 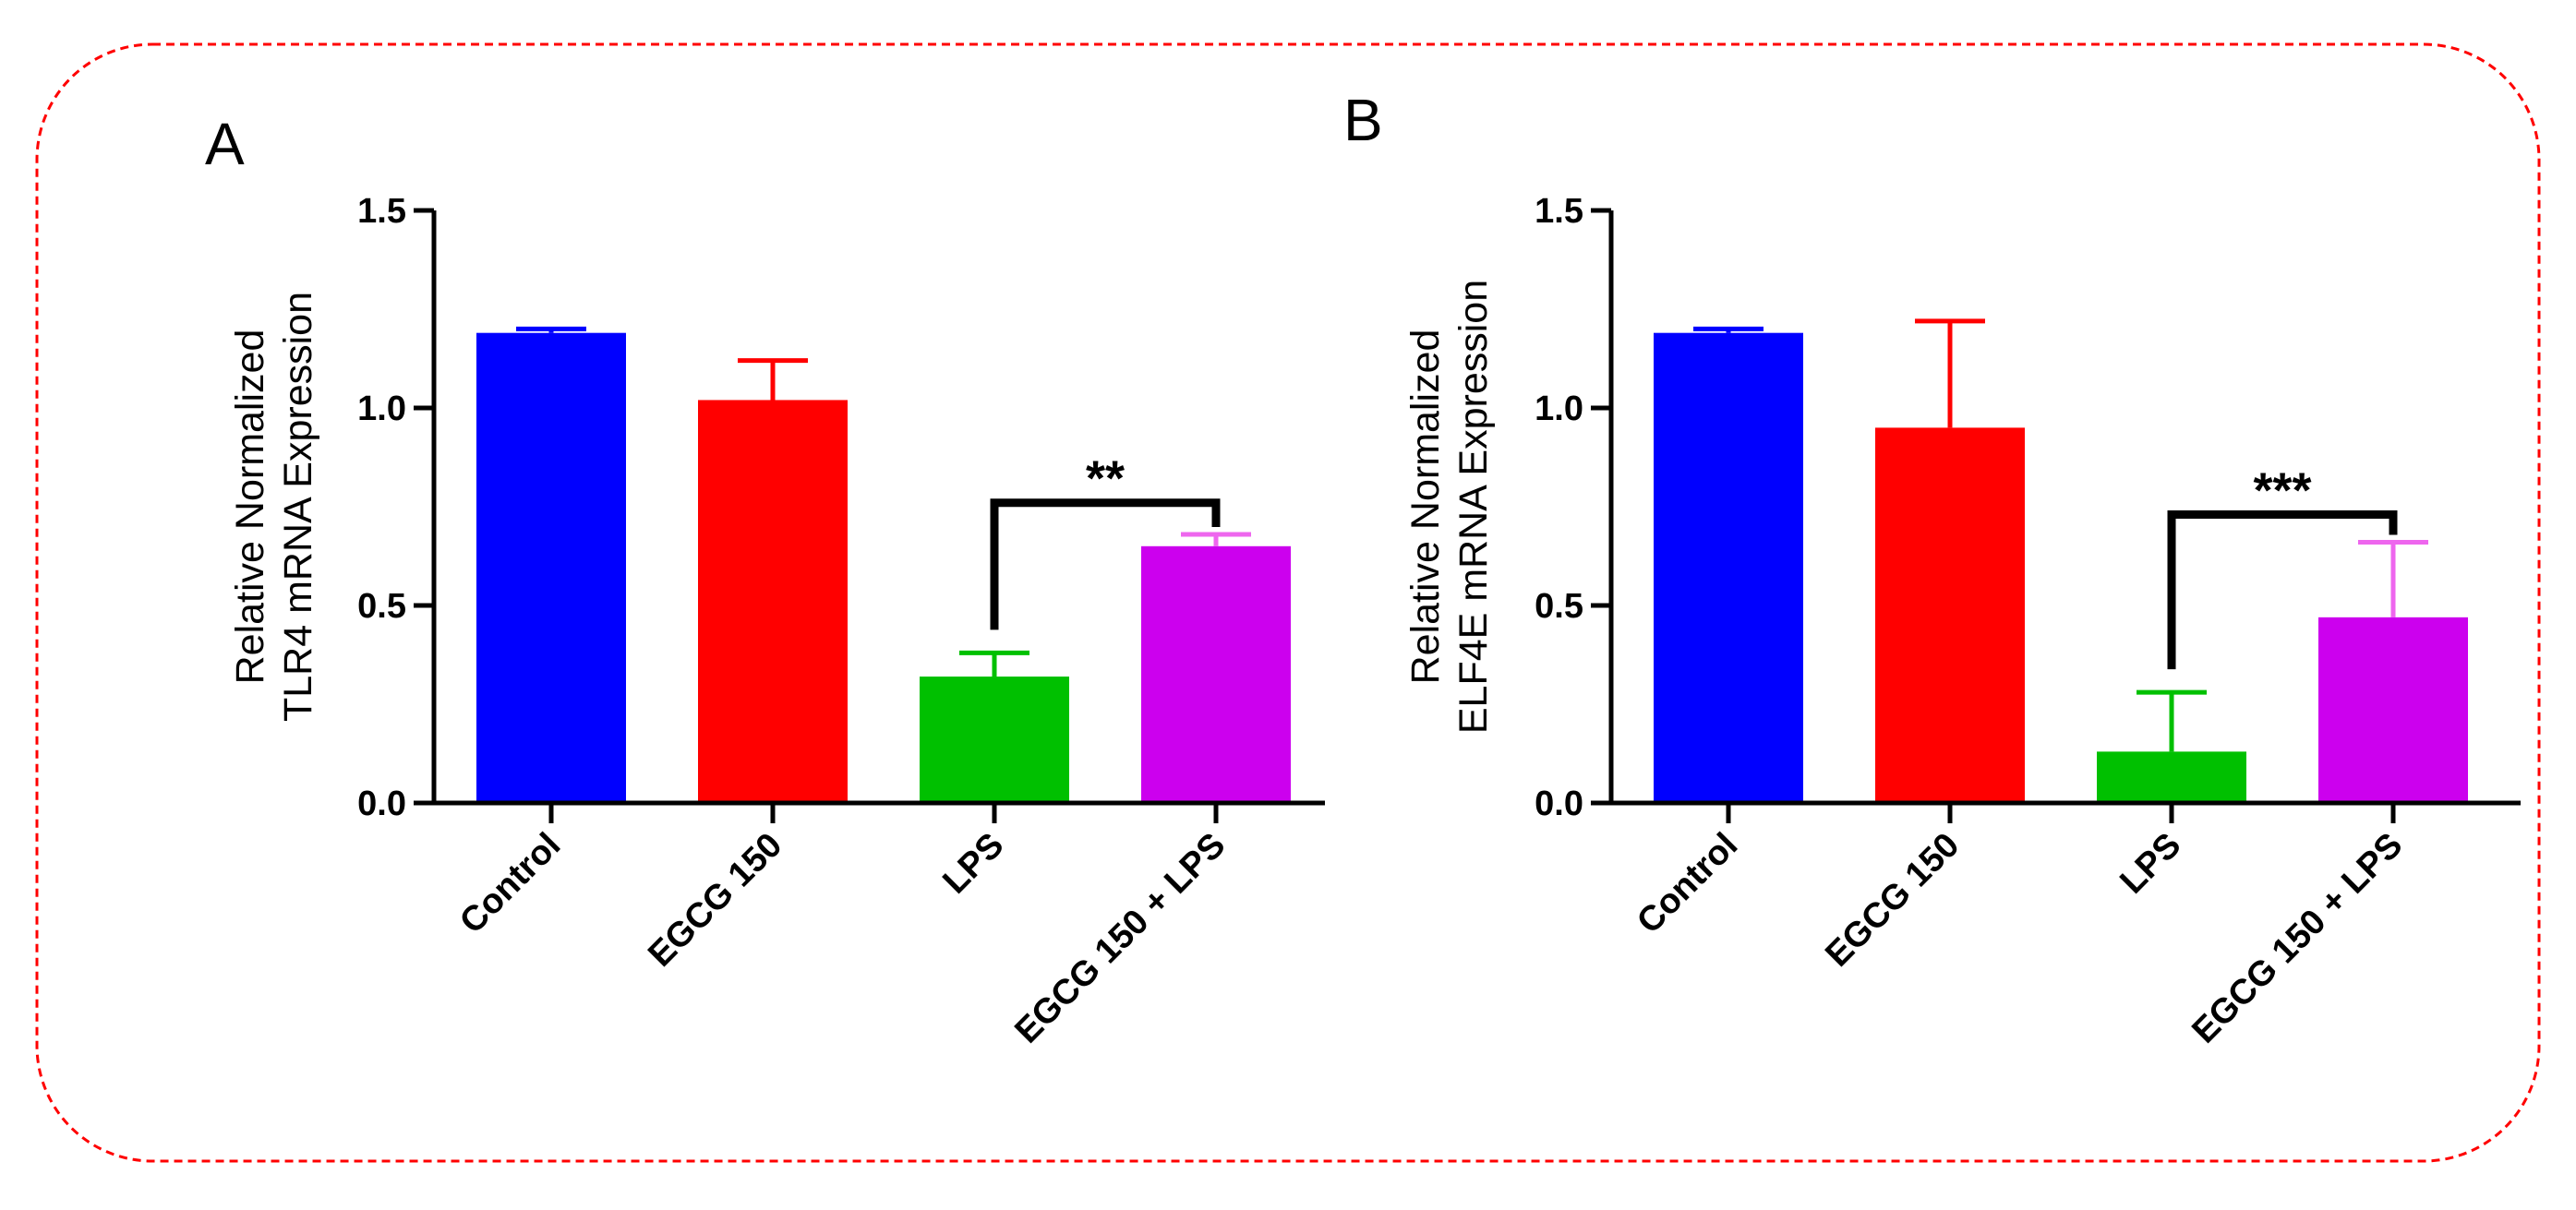 I want to click on y-axis-title-line: TLR4 mRNA Expression, so click(x=298, y=507).